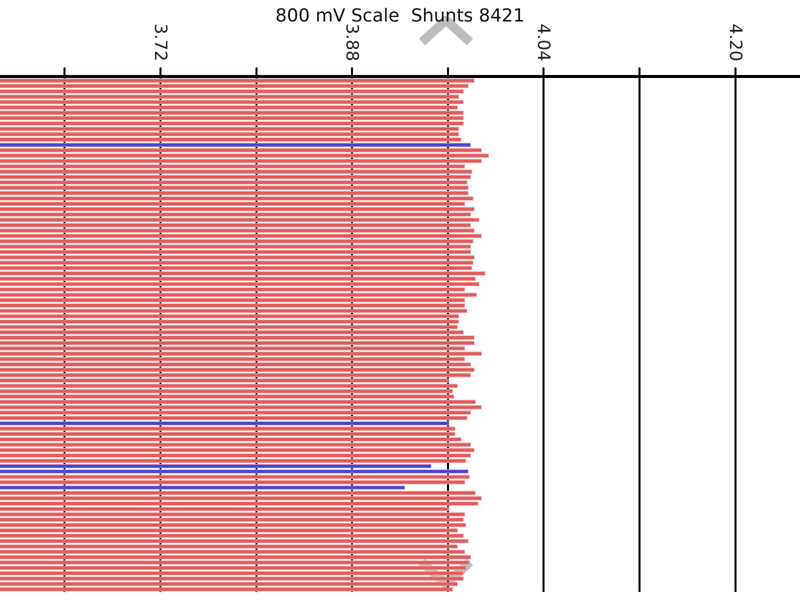 This screenshot has height=600, width=800. Describe the element at coordinates (352, 42) in the screenshot. I see `x-tick-label: 3.88` at that location.